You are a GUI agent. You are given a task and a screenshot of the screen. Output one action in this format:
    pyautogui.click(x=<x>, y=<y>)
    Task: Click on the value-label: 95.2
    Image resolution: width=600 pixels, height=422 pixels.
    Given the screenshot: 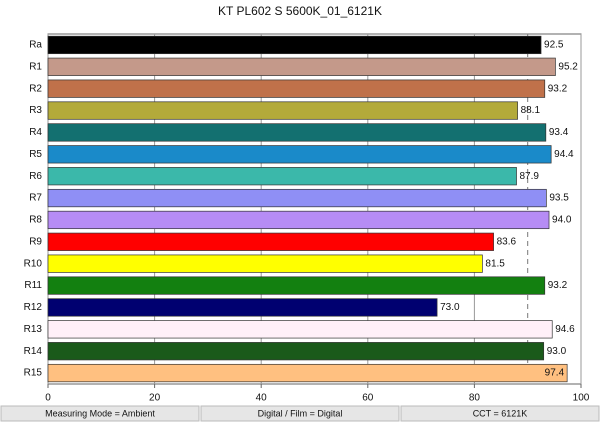 What is the action you would take?
    pyautogui.click(x=568, y=66)
    